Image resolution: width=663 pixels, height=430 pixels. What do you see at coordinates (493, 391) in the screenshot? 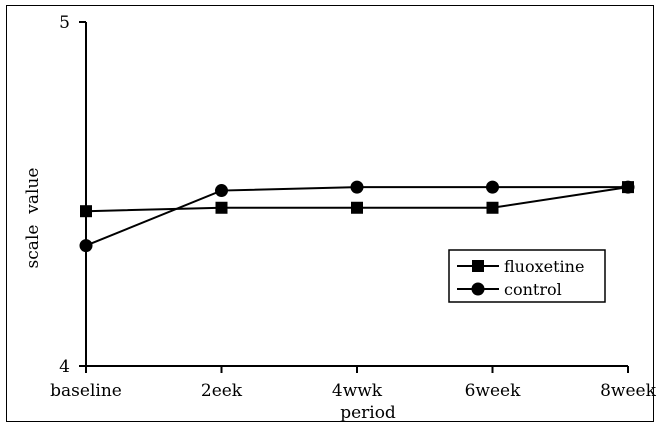
I see `x-tick-label: 6week` at bounding box center [493, 391].